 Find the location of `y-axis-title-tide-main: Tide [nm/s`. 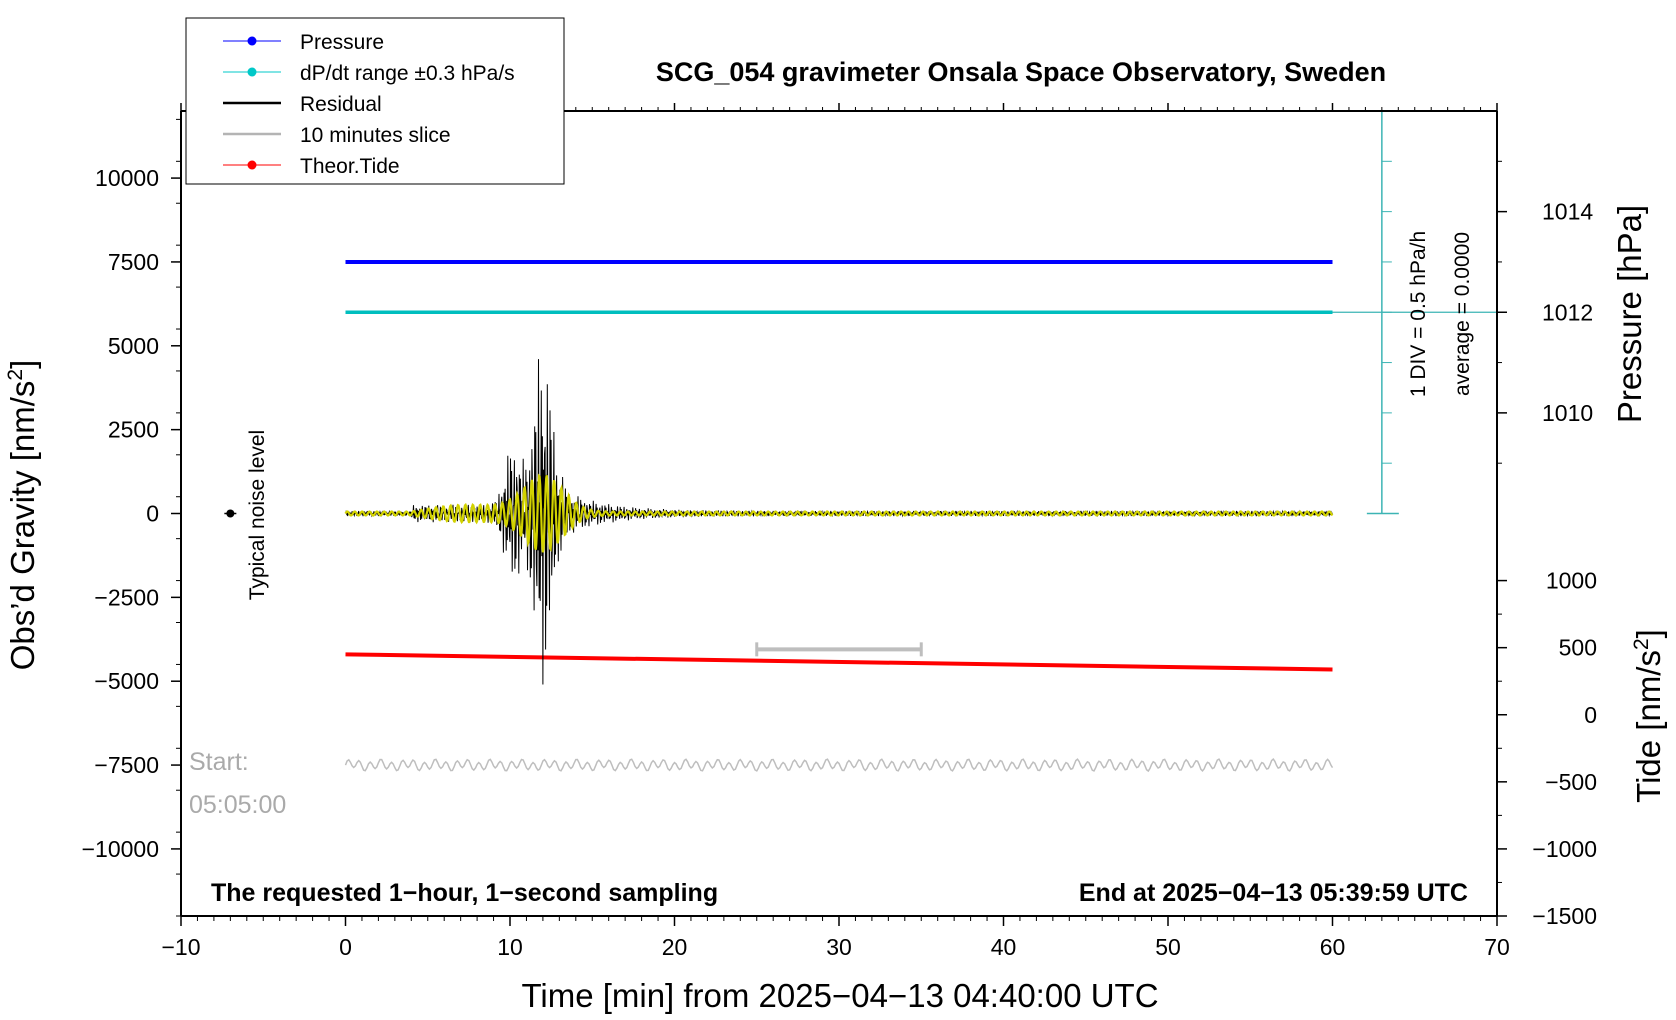

y-axis-title-tide-main: Tide [nm/s is located at coordinates (1648, 726).